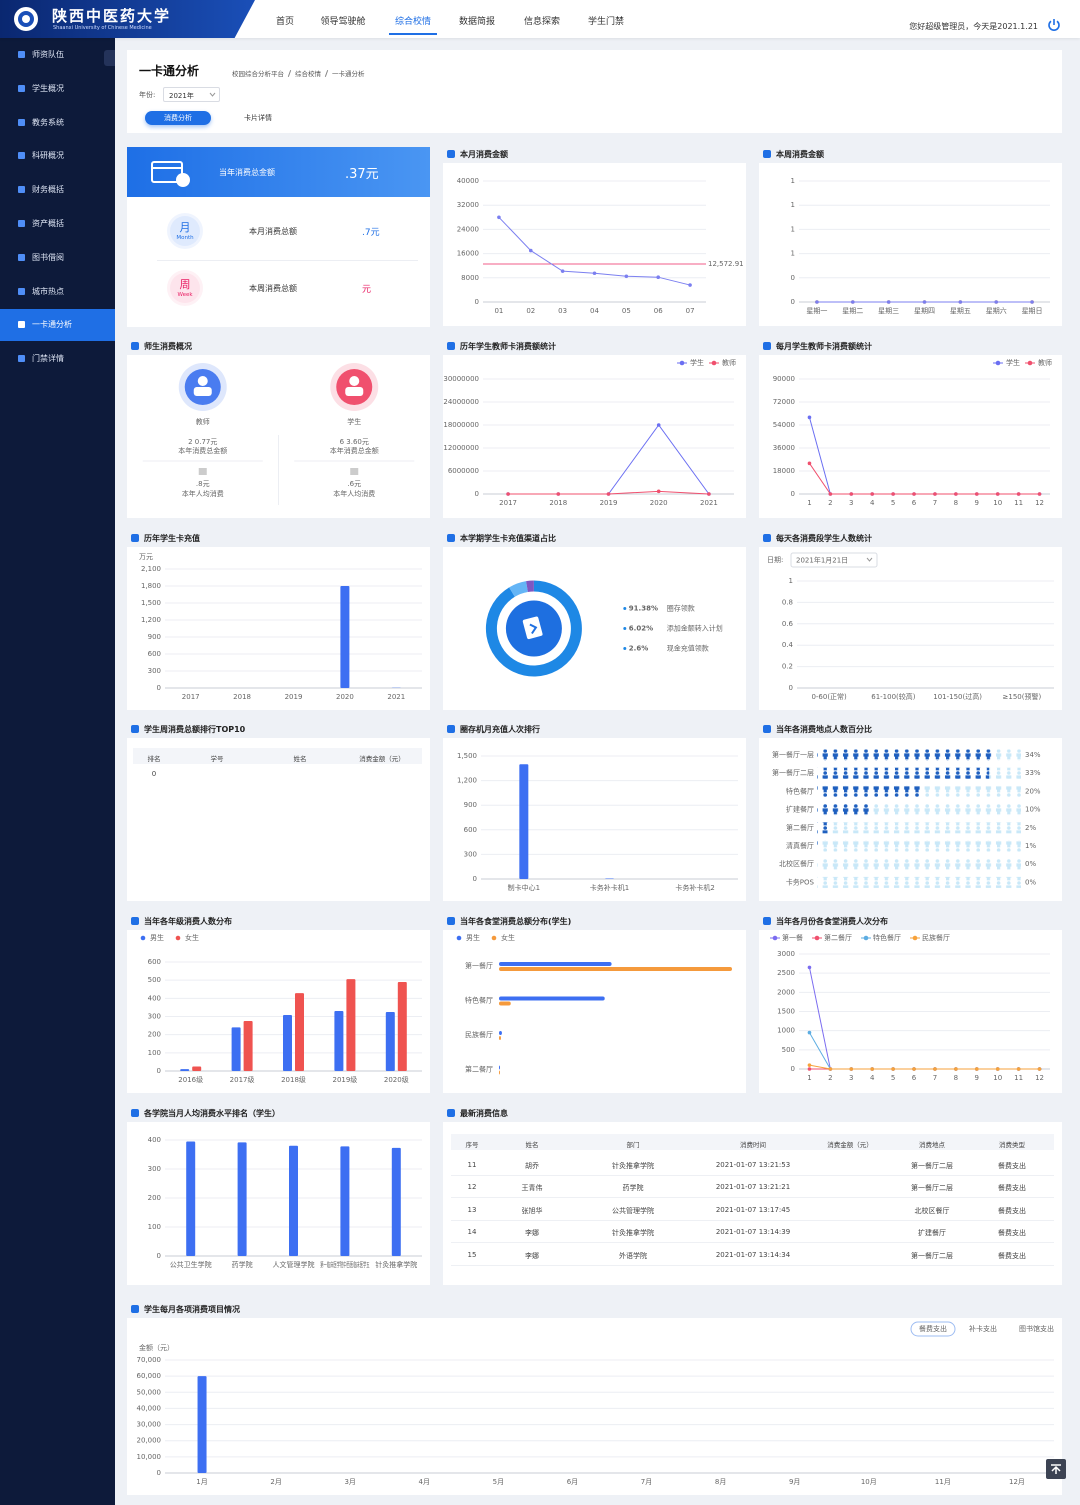 The width and height of the screenshot is (1080, 1505). What do you see at coordinates (800, 790) in the screenshot?
I see `y-category-label: 特色餐厅` at bounding box center [800, 790].